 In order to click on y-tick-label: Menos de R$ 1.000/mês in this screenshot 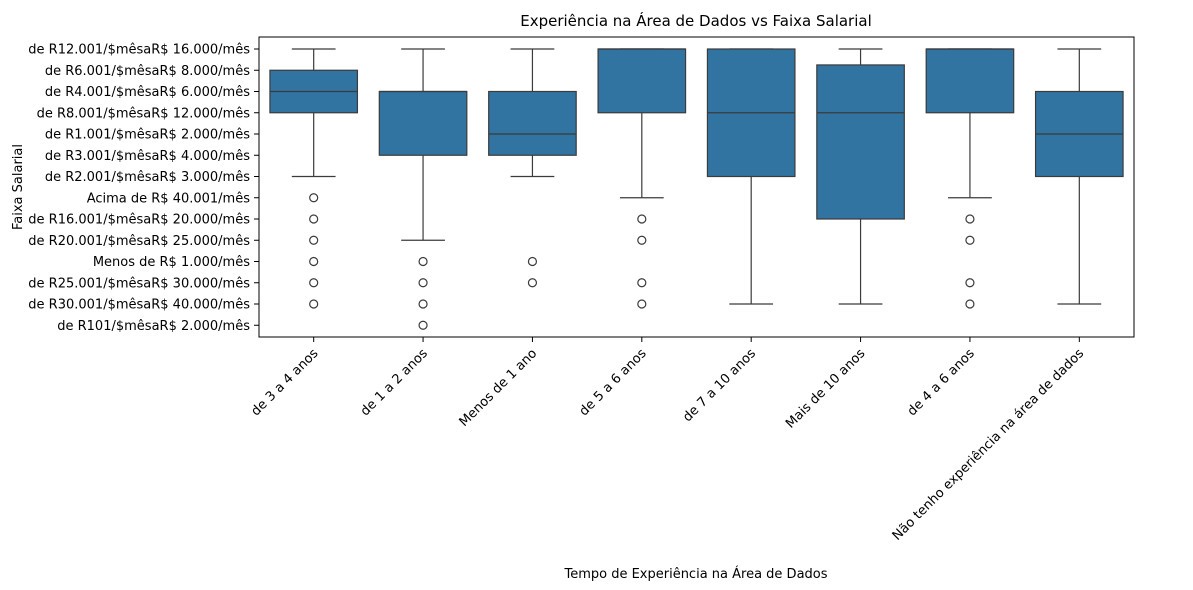, I will do `click(171, 262)`.